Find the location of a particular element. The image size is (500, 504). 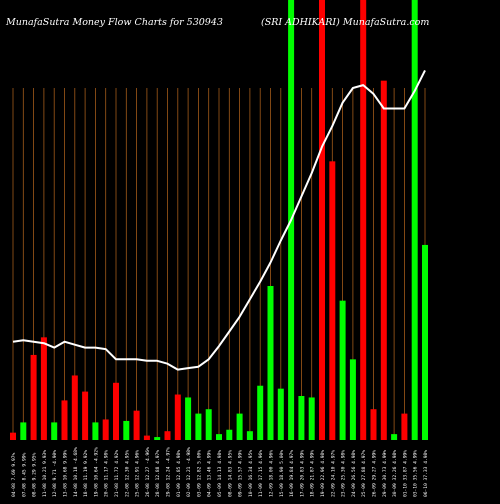

x-tick-label: 26-08 12.27 -4.96% is located at coordinates (148, 472).